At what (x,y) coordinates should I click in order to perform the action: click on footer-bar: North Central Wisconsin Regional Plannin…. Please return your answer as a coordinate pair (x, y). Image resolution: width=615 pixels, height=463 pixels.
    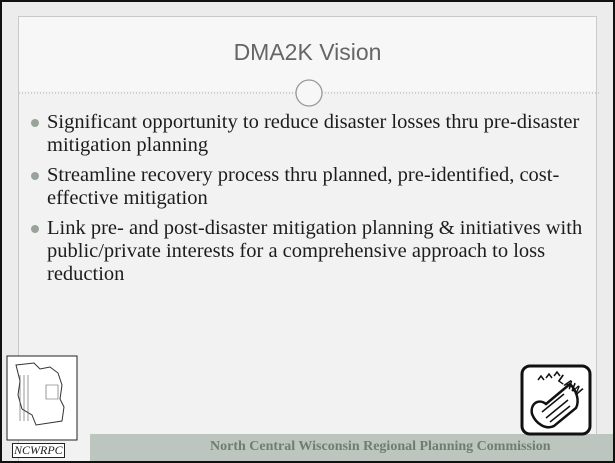
    Looking at the image, I should click on (351, 447).